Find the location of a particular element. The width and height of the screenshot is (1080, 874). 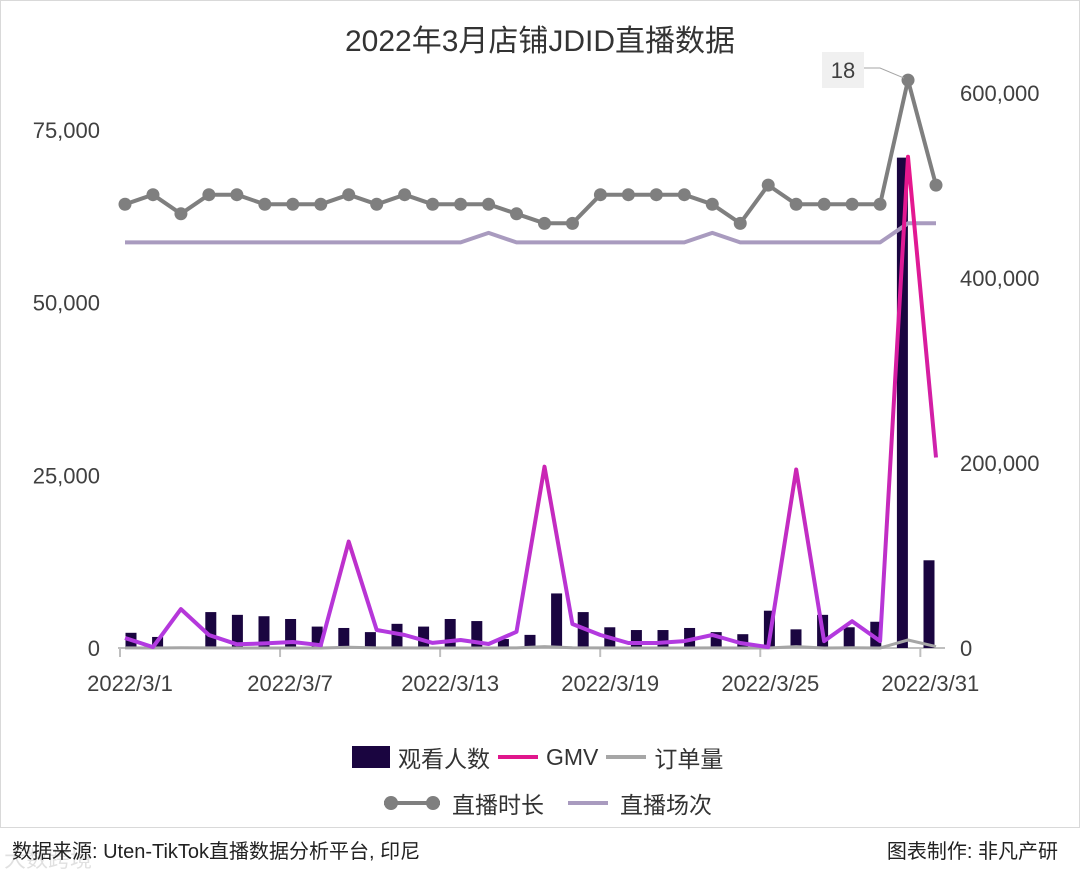

left-y-tick-label: 0 is located at coordinates (94, 648).